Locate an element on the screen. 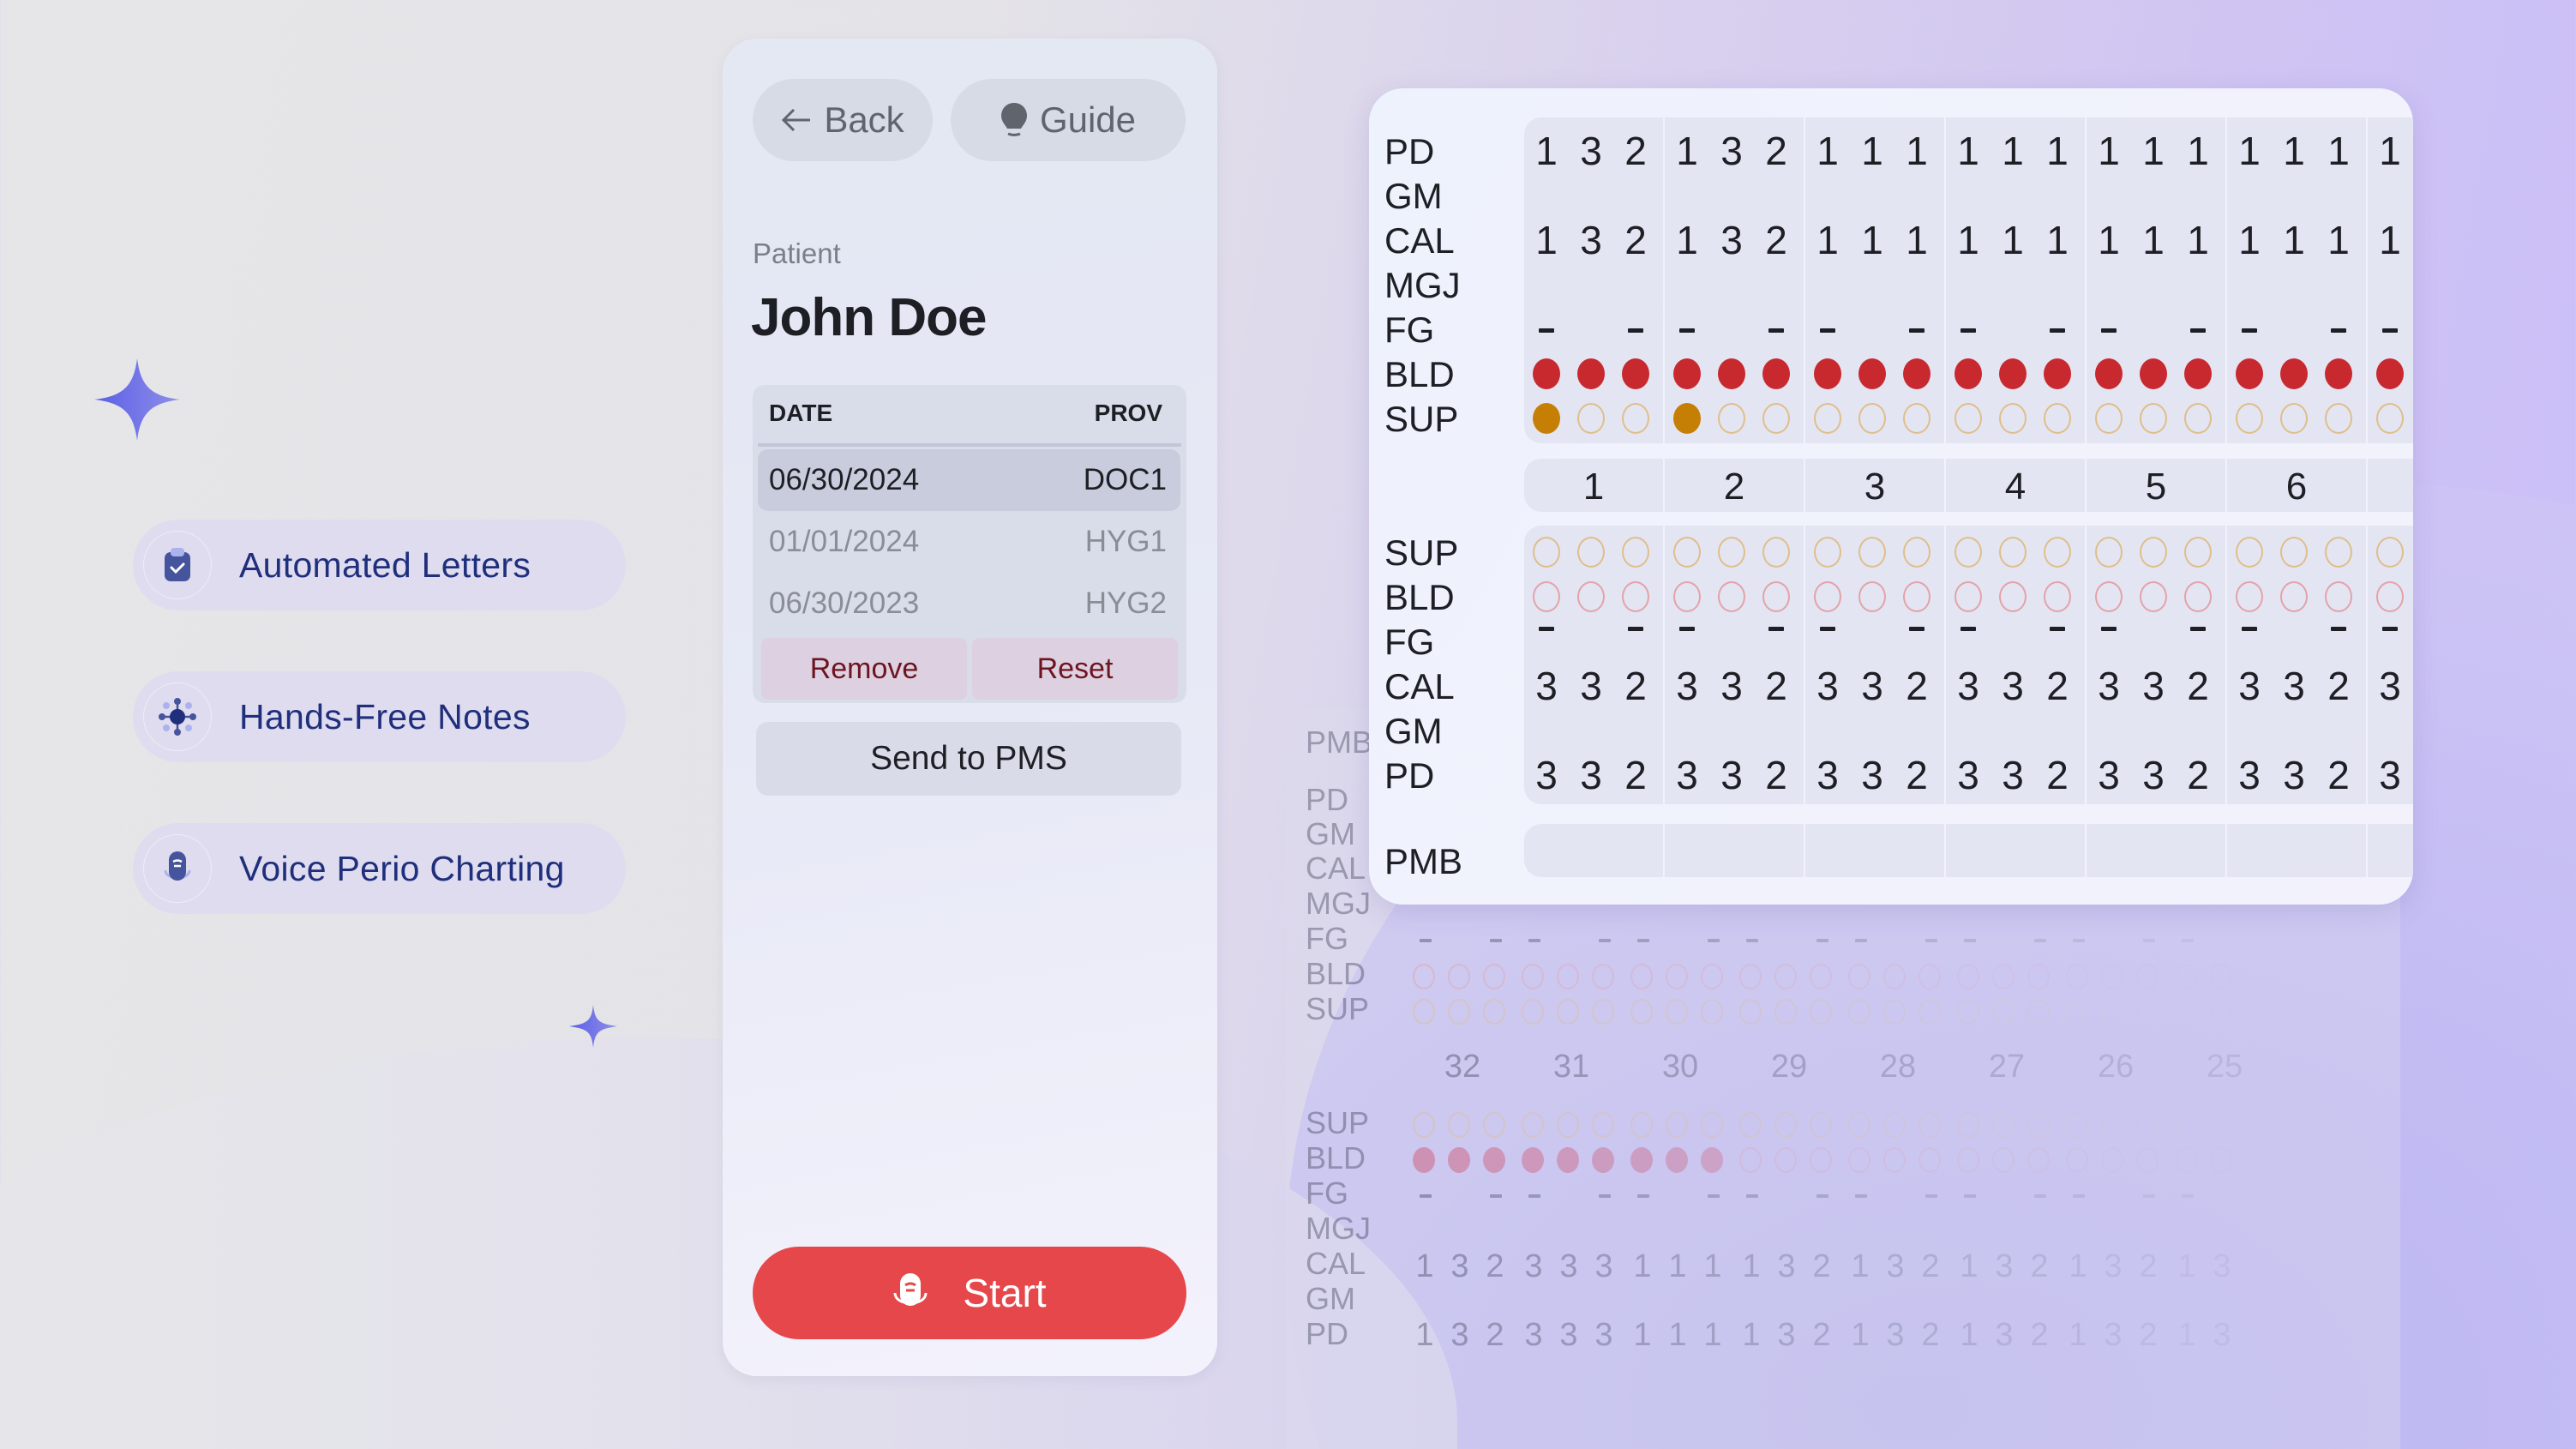 Image resolution: width=2576 pixels, height=1449 pixels. start-button: Start is located at coordinates (969, 1293).